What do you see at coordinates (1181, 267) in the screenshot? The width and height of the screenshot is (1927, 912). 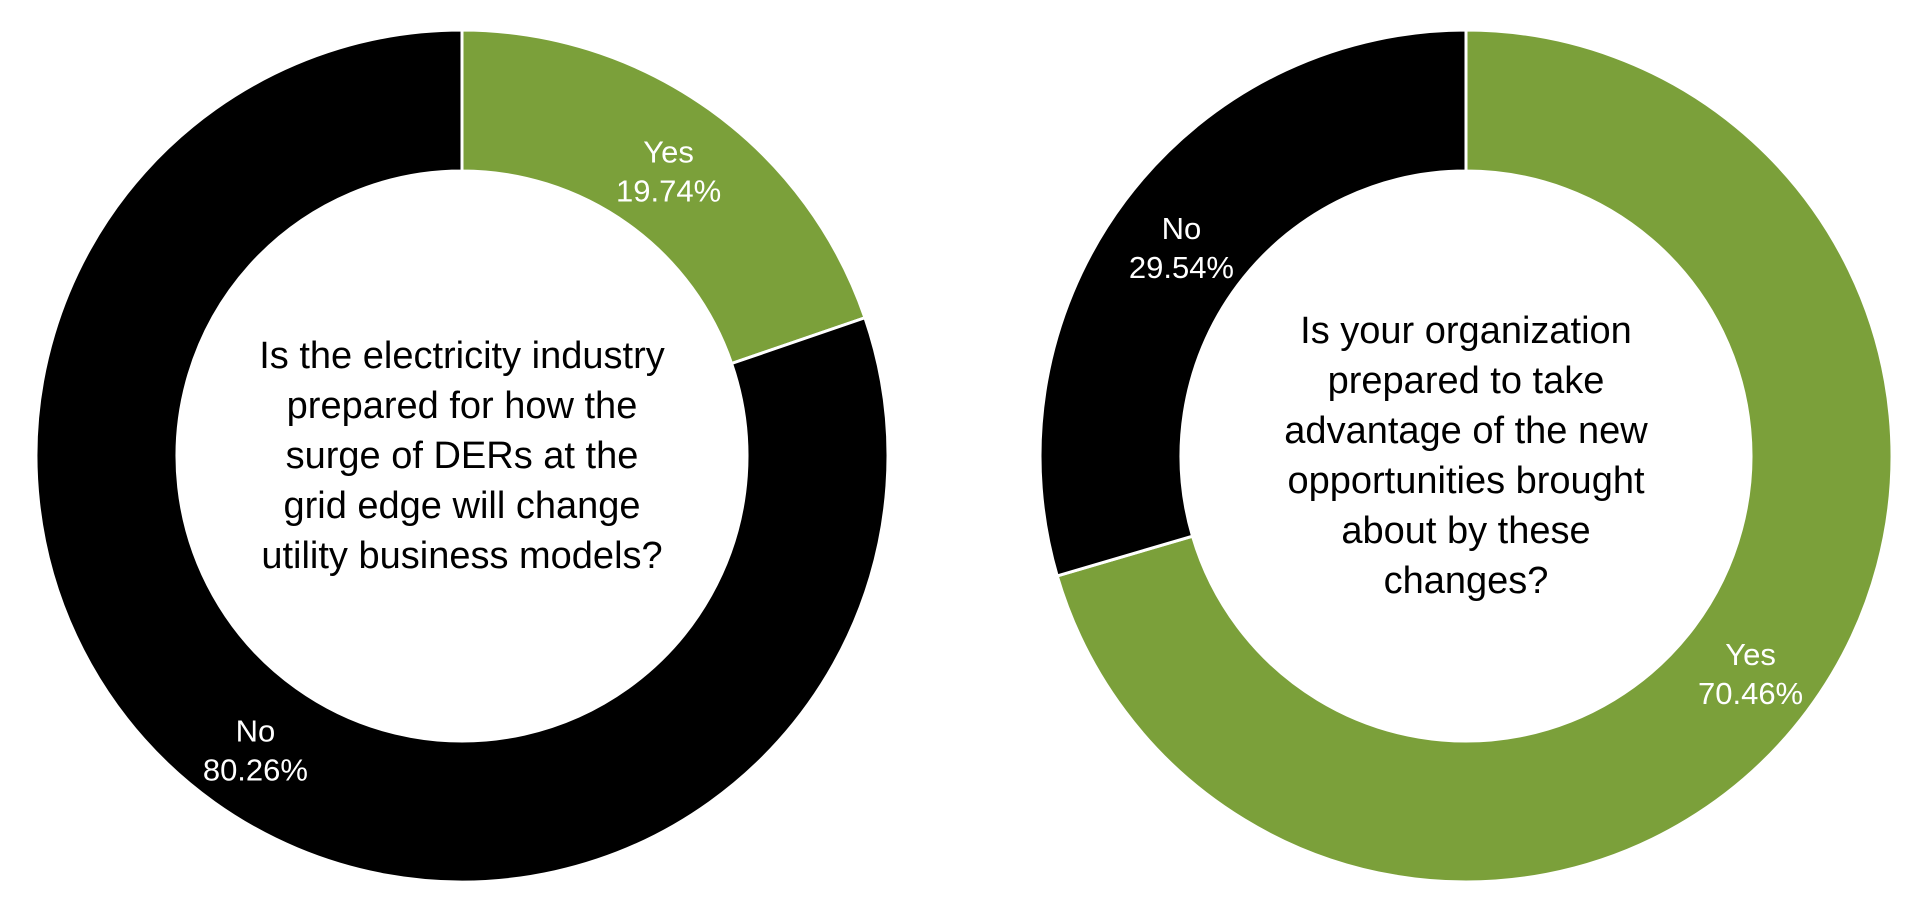 I see `slice-value-label: 29.54%` at bounding box center [1181, 267].